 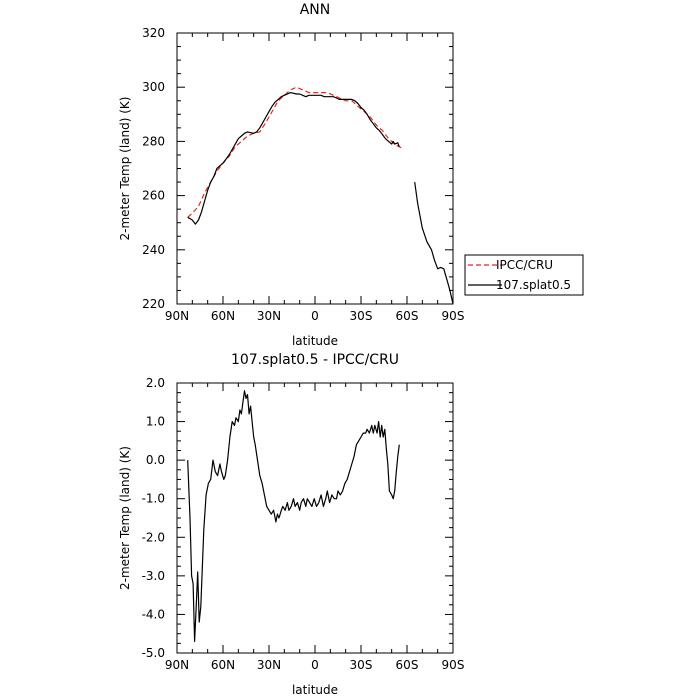 I want to click on y-tick-label: 280, so click(x=153, y=141).